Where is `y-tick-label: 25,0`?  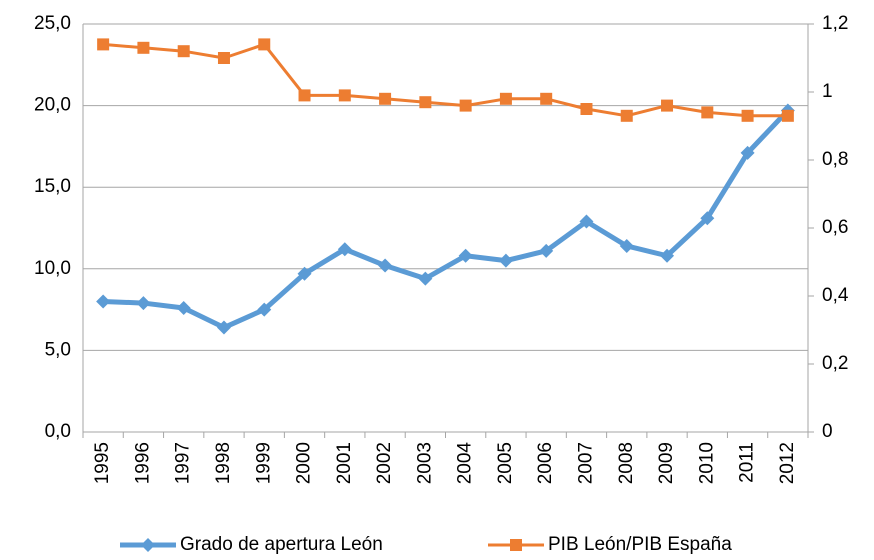 y-tick-label: 25,0 is located at coordinates (52, 23).